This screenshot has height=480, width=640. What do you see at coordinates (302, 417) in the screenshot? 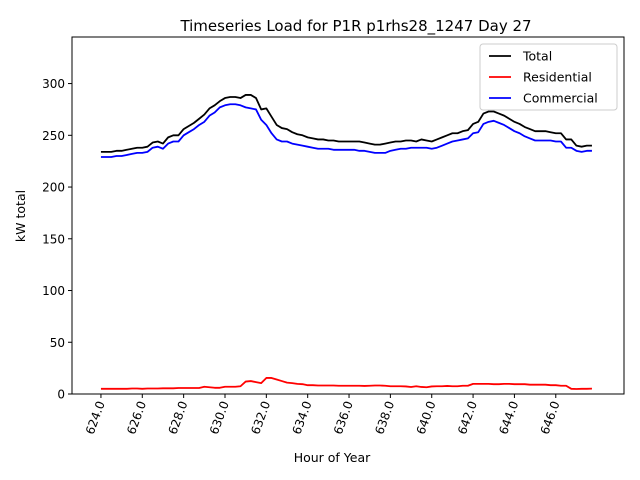
I see `x-tick-label: 634.0` at bounding box center [302, 417].